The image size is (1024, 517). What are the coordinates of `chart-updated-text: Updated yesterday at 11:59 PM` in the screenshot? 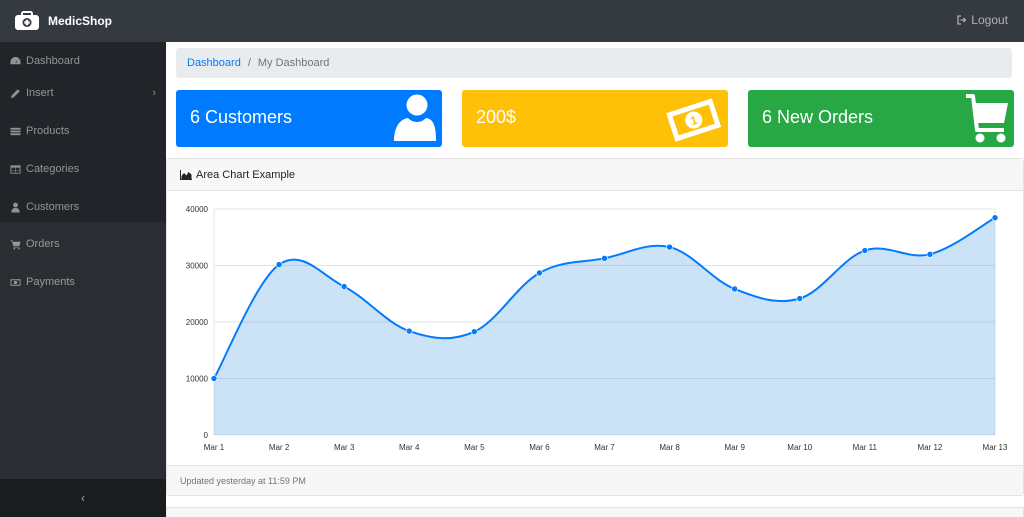 It's located at (243, 480).